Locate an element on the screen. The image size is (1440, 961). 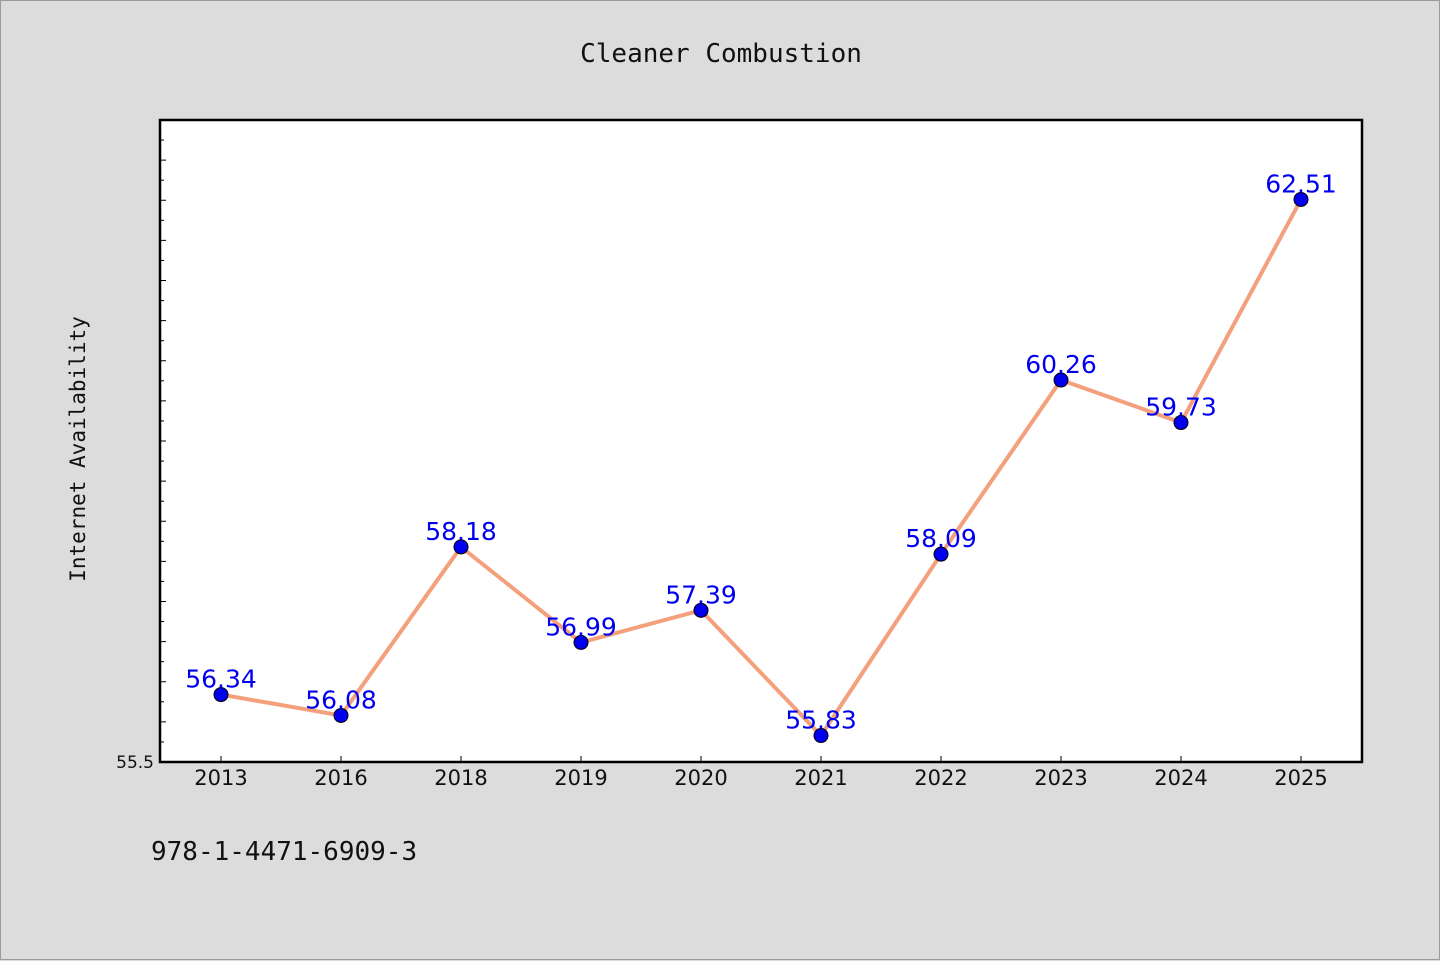
x-tick-label: 2018 is located at coordinates (460, 778).